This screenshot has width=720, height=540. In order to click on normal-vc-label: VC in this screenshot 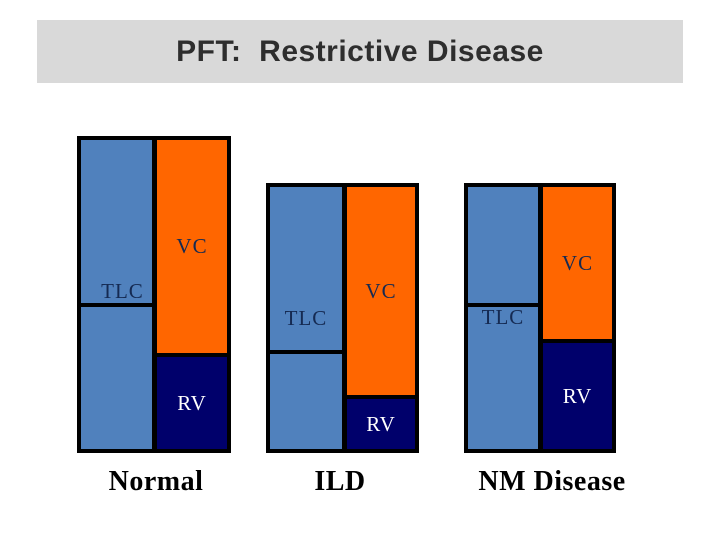, I will do `click(192, 246)`.